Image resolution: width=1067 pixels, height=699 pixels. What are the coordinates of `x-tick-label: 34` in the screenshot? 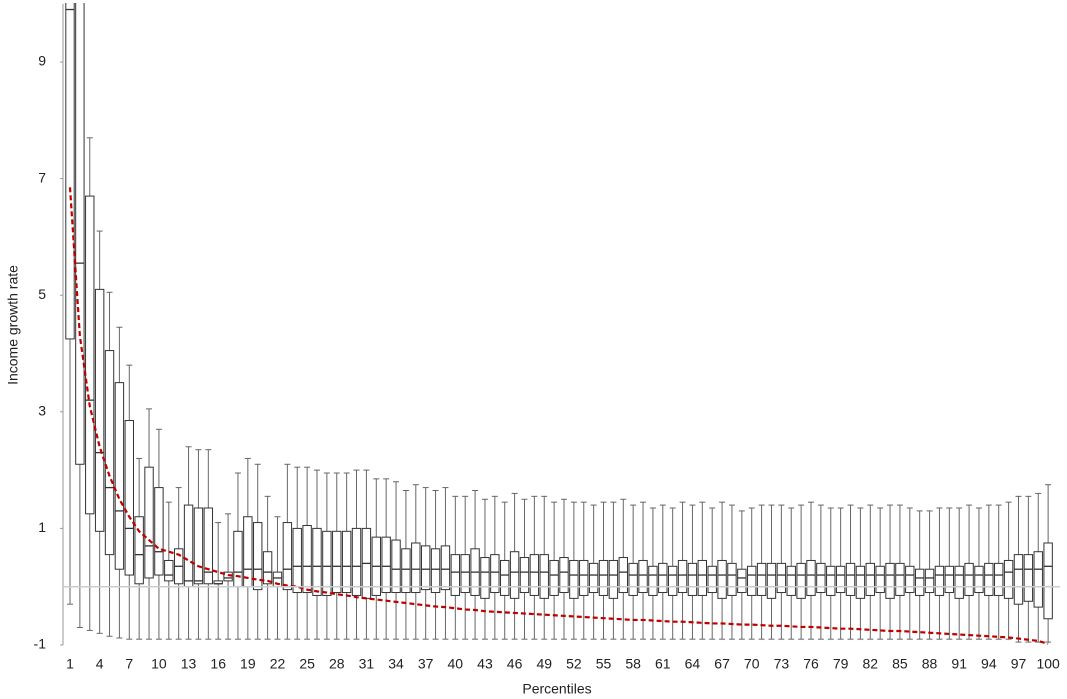 It's located at (396, 664).